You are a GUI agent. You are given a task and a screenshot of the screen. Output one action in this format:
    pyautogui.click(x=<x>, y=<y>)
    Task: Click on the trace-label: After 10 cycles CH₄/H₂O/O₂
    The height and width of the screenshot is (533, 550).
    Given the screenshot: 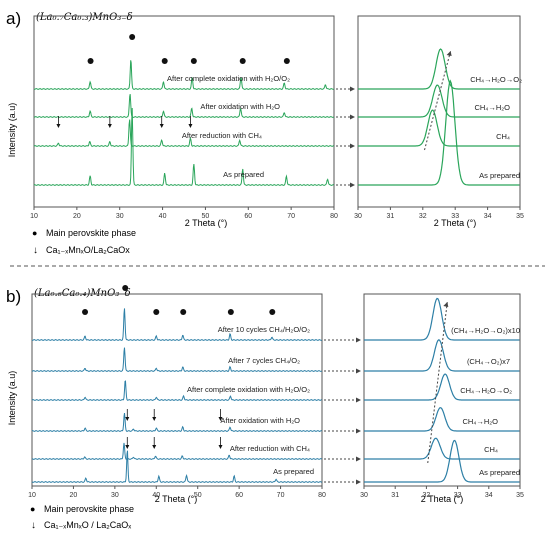 What is the action you would take?
    pyautogui.click(x=264, y=329)
    